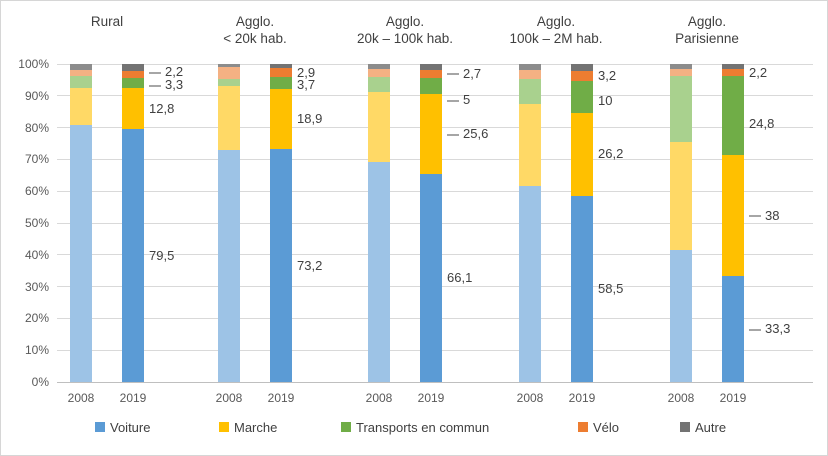 This screenshot has width=828, height=456. What do you see at coordinates (36, 318) in the screenshot?
I see `y-axis-tick-label: 20%` at bounding box center [36, 318].